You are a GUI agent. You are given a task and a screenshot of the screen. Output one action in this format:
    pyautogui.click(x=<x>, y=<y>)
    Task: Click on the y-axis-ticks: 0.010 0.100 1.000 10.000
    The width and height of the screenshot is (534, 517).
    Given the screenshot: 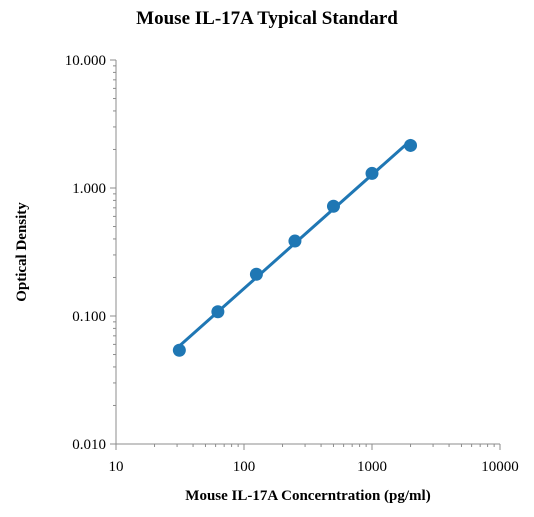 What is the action you would take?
    pyautogui.click(x=90, y=253)
    